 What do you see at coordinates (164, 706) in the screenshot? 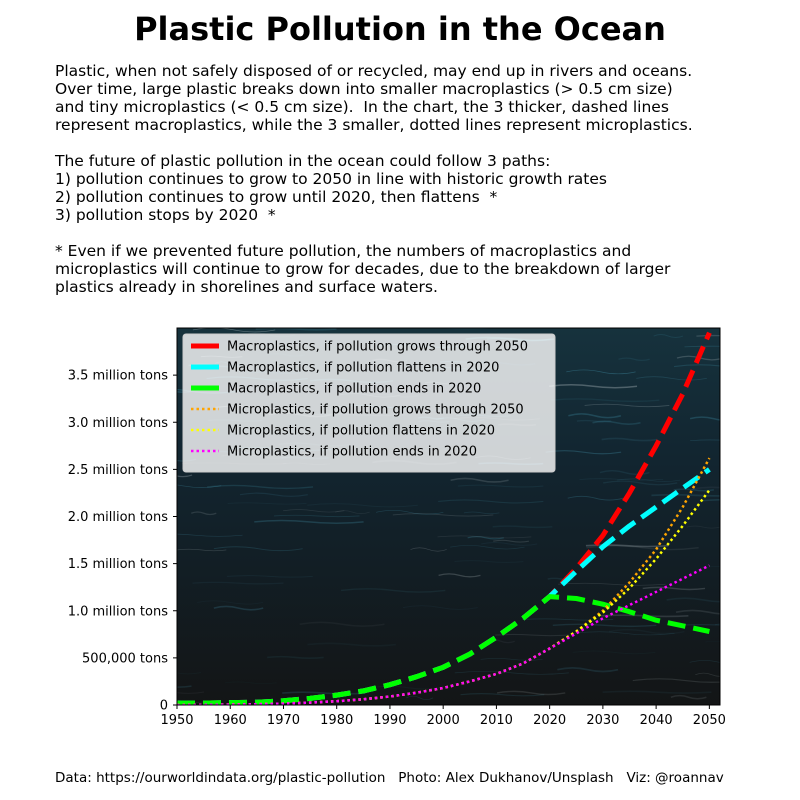
I see `y-tick-label: 0` at bounding box center [164, 706].